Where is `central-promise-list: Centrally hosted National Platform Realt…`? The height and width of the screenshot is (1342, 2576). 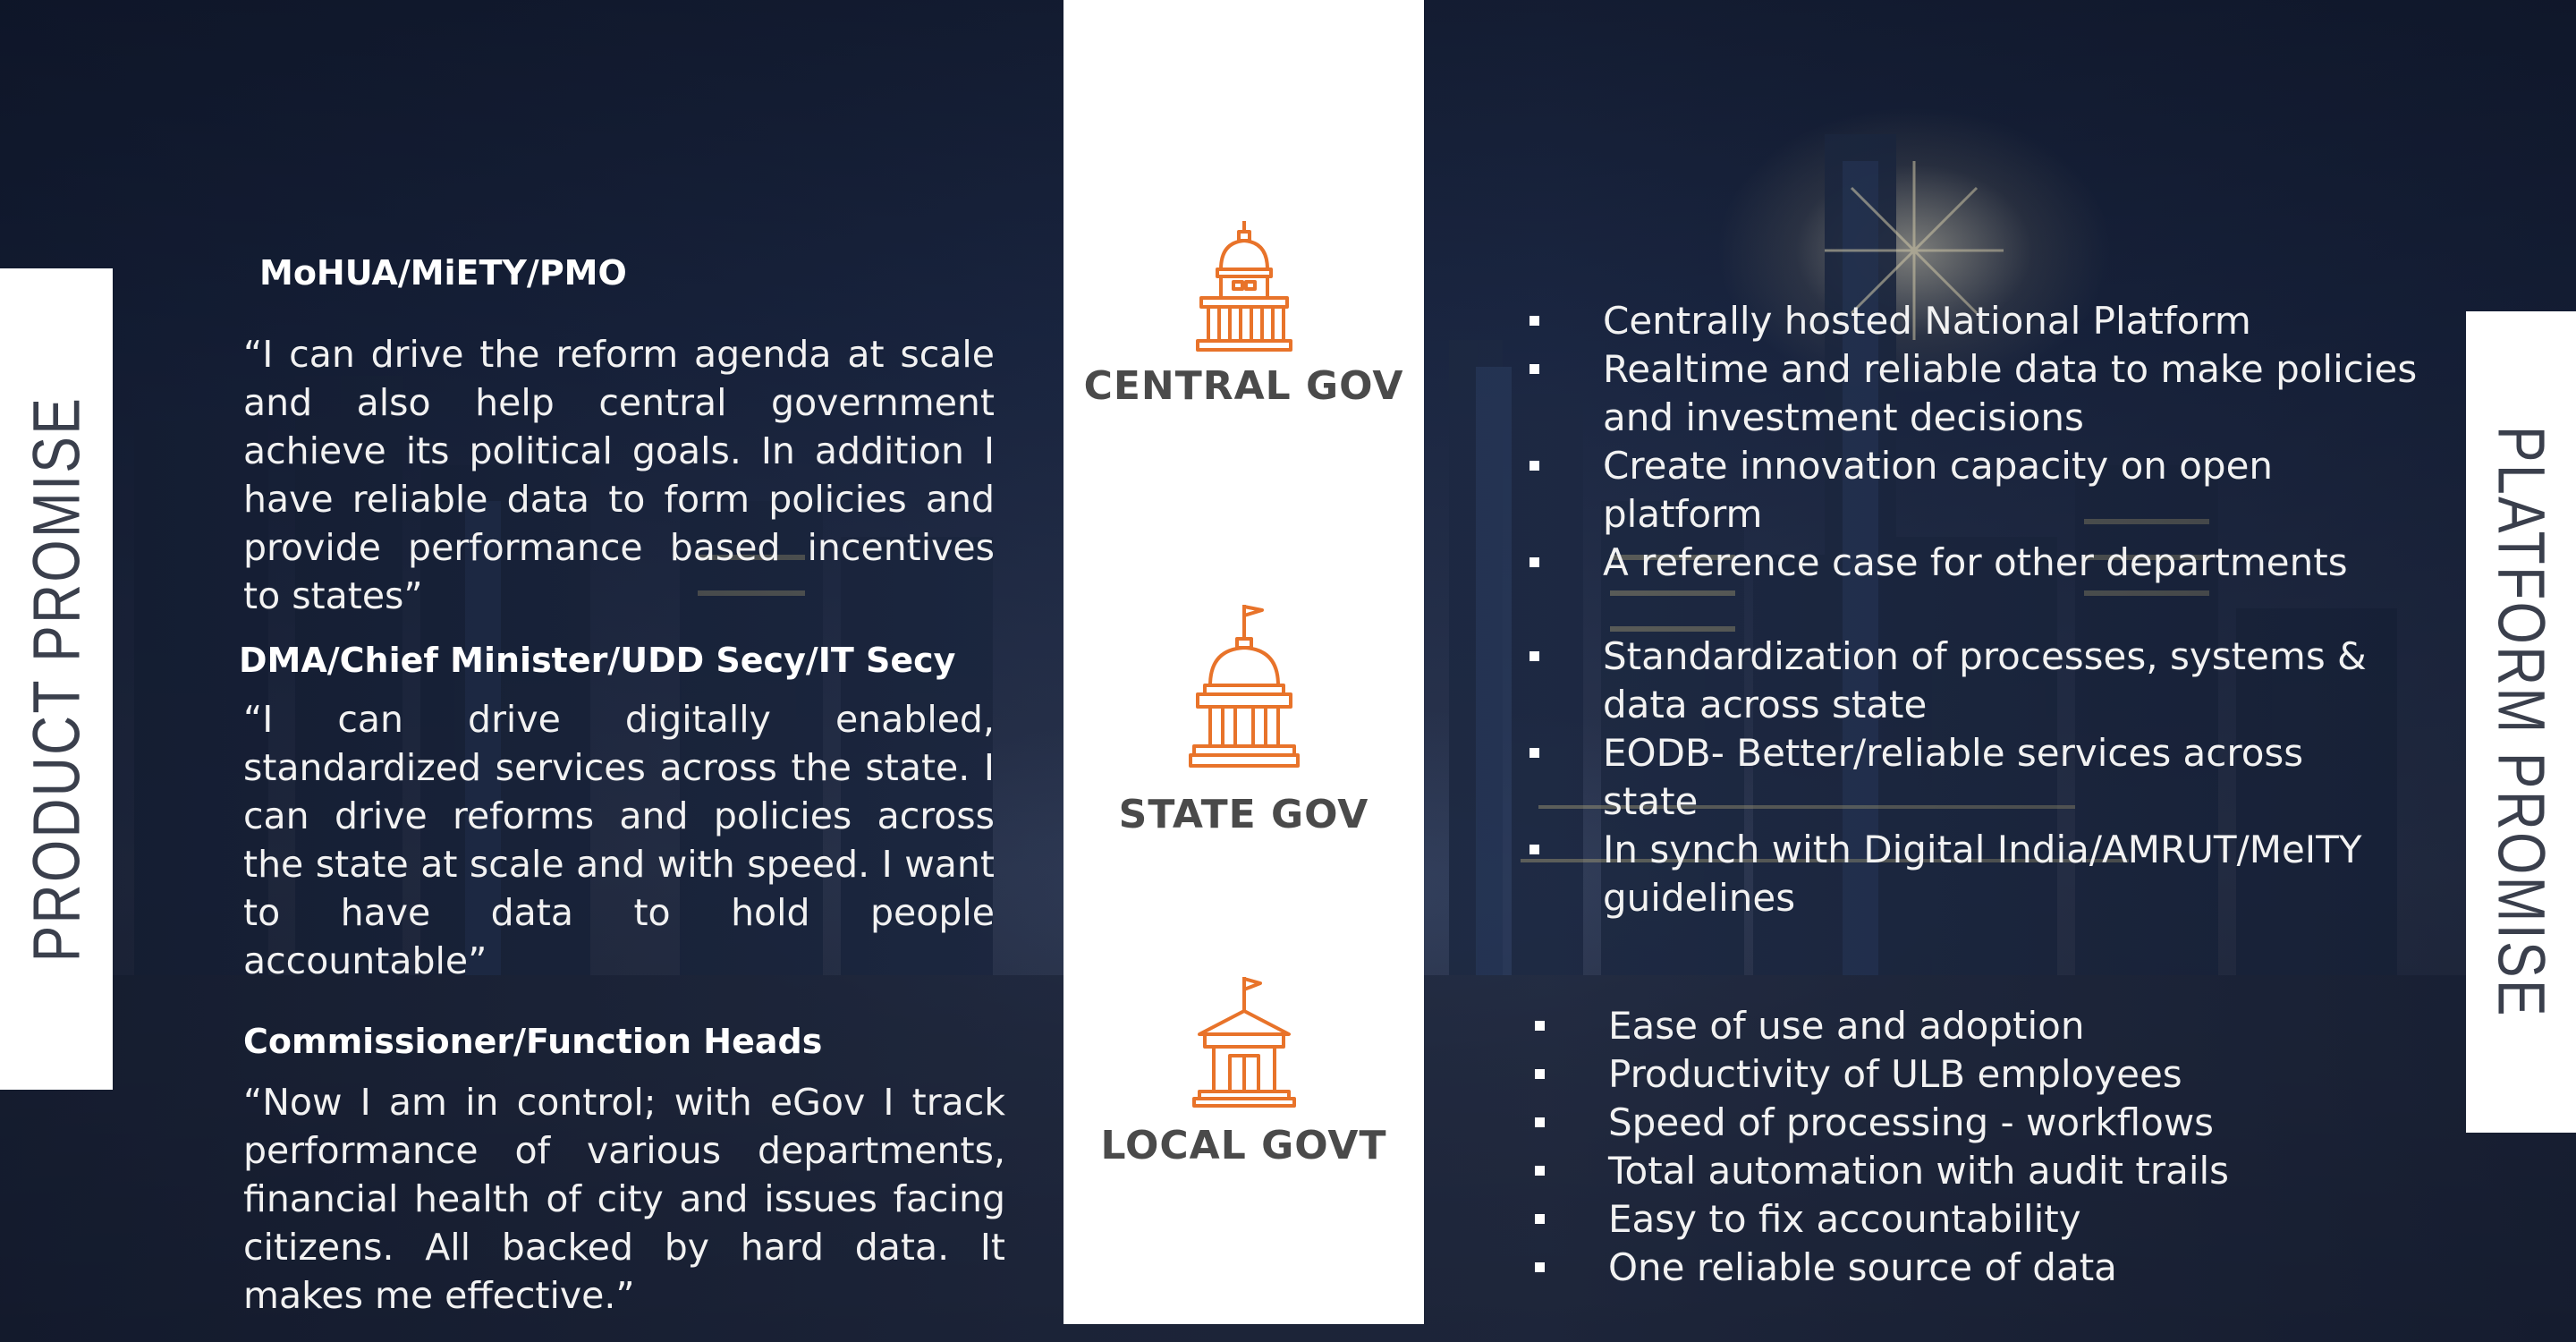 central-promise-list: Centrally hosted National Platform Realt… is located at coordinates (1978, 442).